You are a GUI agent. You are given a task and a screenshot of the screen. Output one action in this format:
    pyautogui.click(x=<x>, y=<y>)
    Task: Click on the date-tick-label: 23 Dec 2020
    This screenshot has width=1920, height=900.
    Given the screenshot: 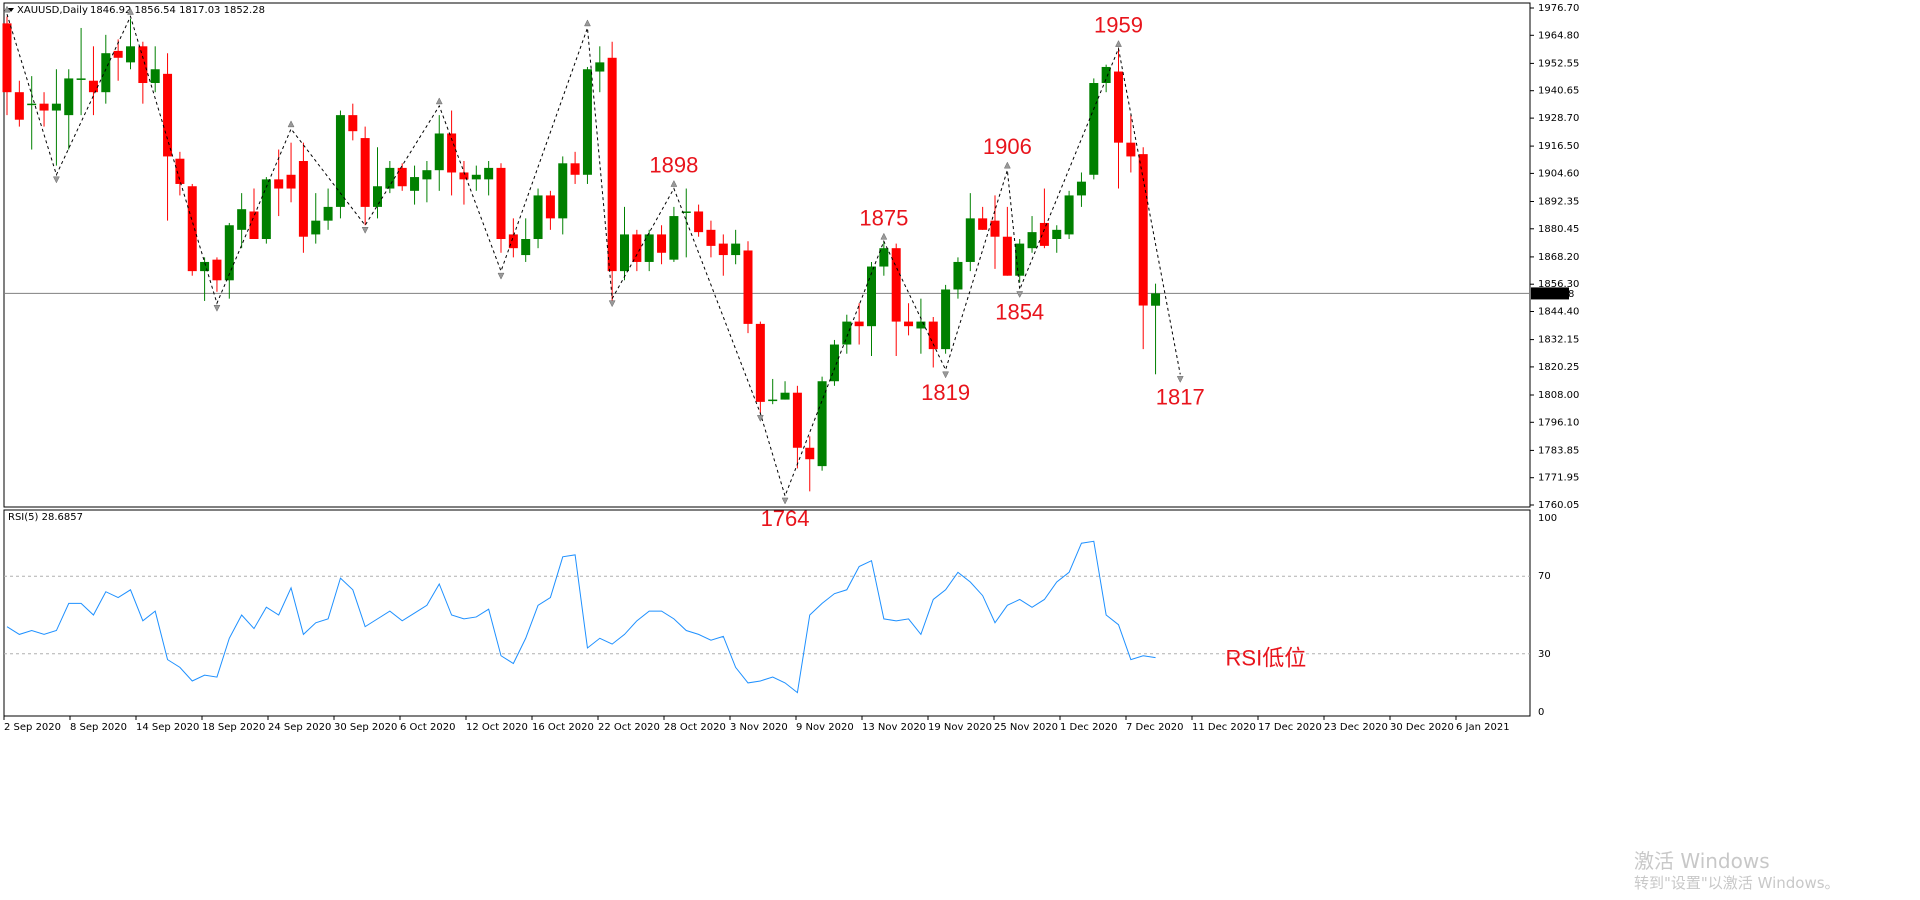 What is the action you would take?
    pyautogui.click(x=1356, y=727)
    